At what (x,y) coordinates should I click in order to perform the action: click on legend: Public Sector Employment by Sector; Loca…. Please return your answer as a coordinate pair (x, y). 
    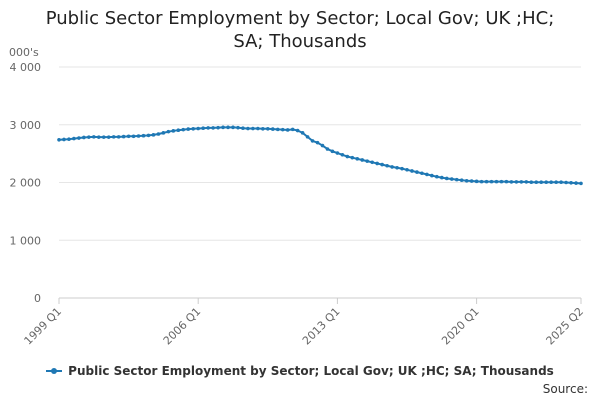
    Looking at the image, I should click on (300, 371).